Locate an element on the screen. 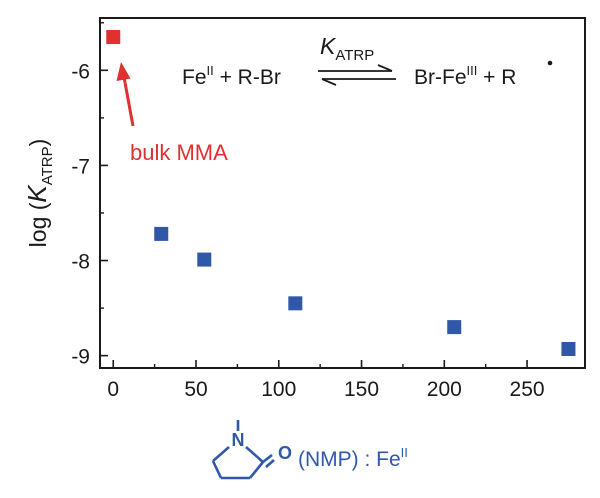  x-axis-label-text: (NMP) : FeII is located at coordinates (353, 458).